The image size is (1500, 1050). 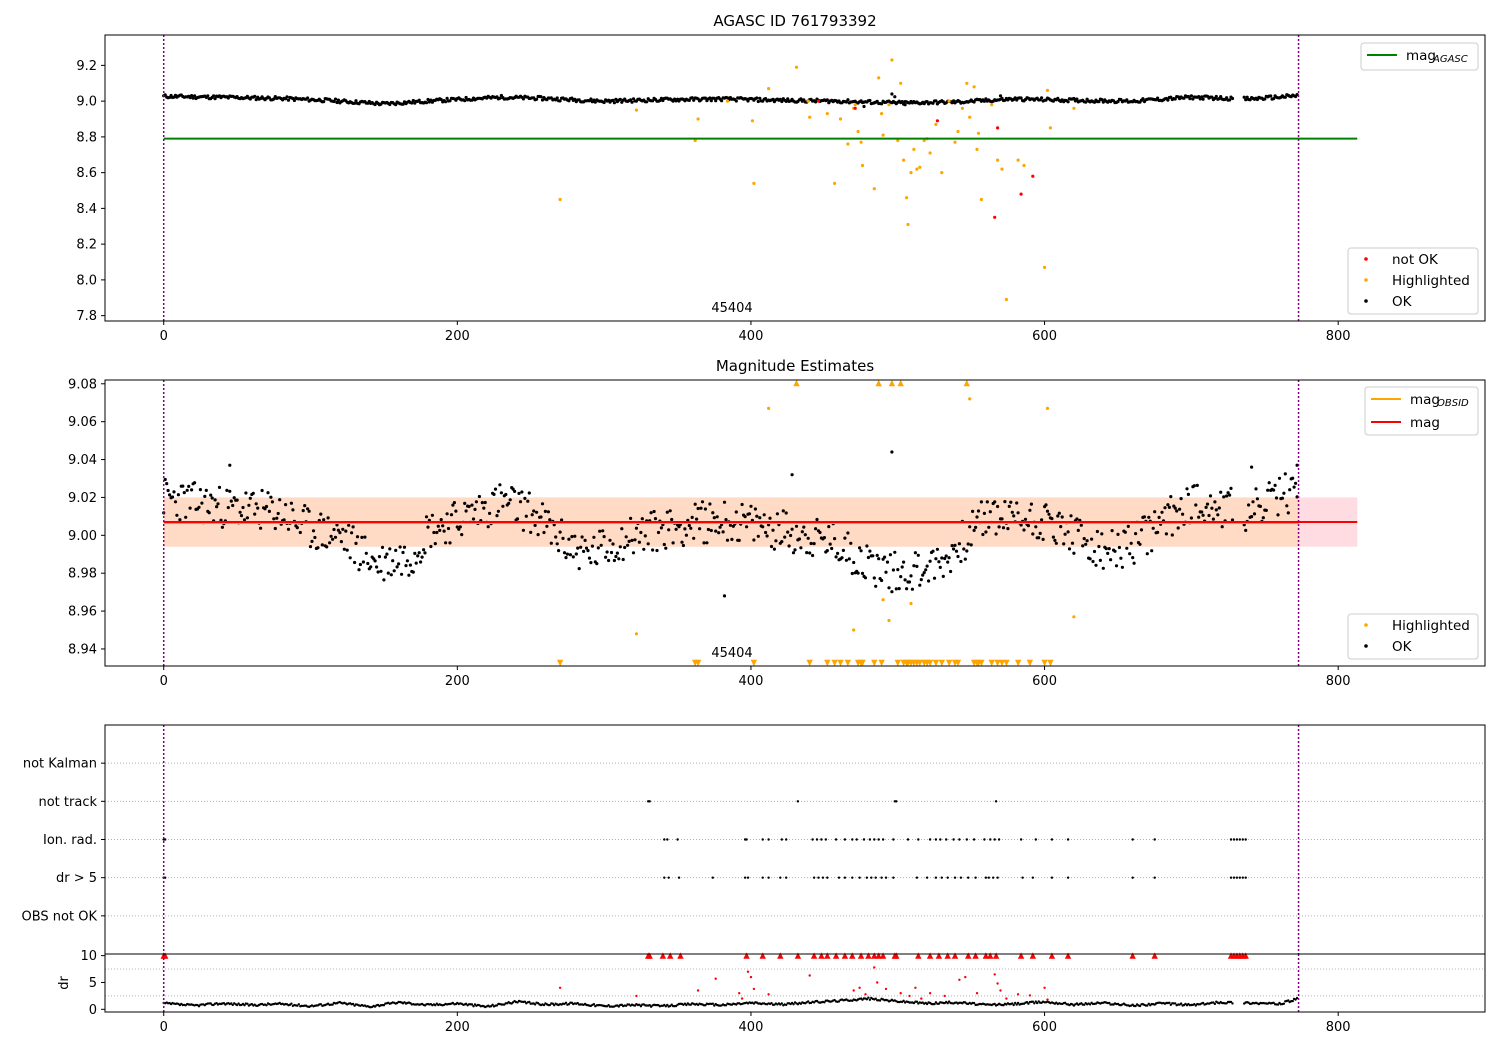 What do you see at coordinates (60, 764) in the screenshot?
I see `flags-category-label: not Kalman` at bounding box center [60, 764].